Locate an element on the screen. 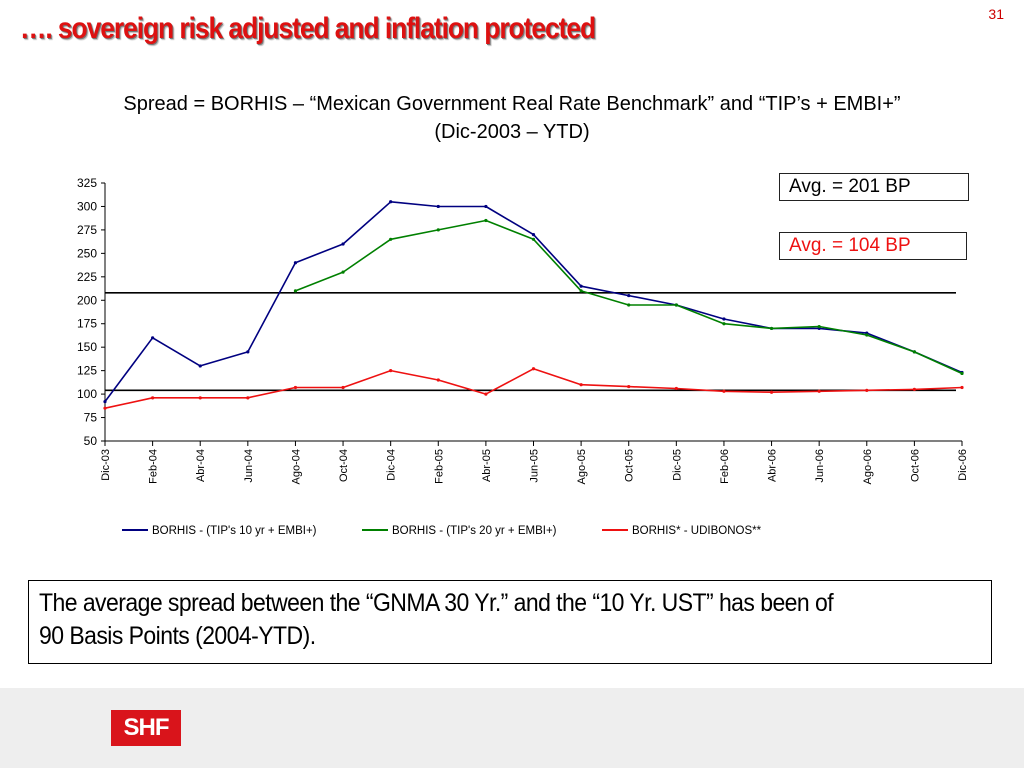 The image size is (1024, 768). y-tick-label: 300 is located at coordinates (87, 206).